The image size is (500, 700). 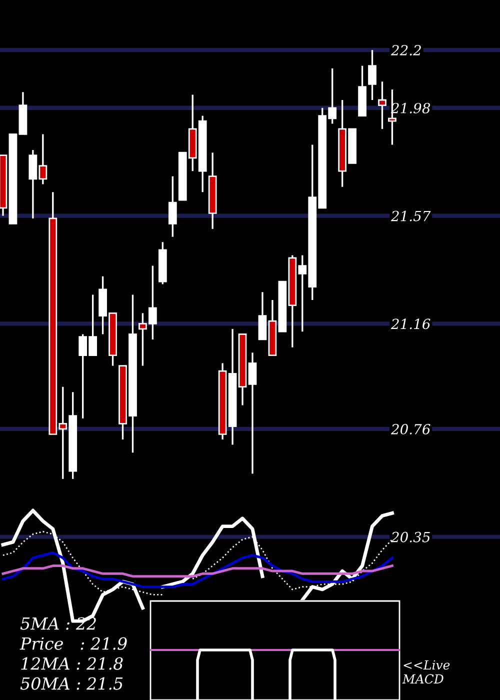 What do you see at coordinates (71, 683) in the screenshot?
I see `annotation: 50MA : 21.5` at bounding box center [71, 683].